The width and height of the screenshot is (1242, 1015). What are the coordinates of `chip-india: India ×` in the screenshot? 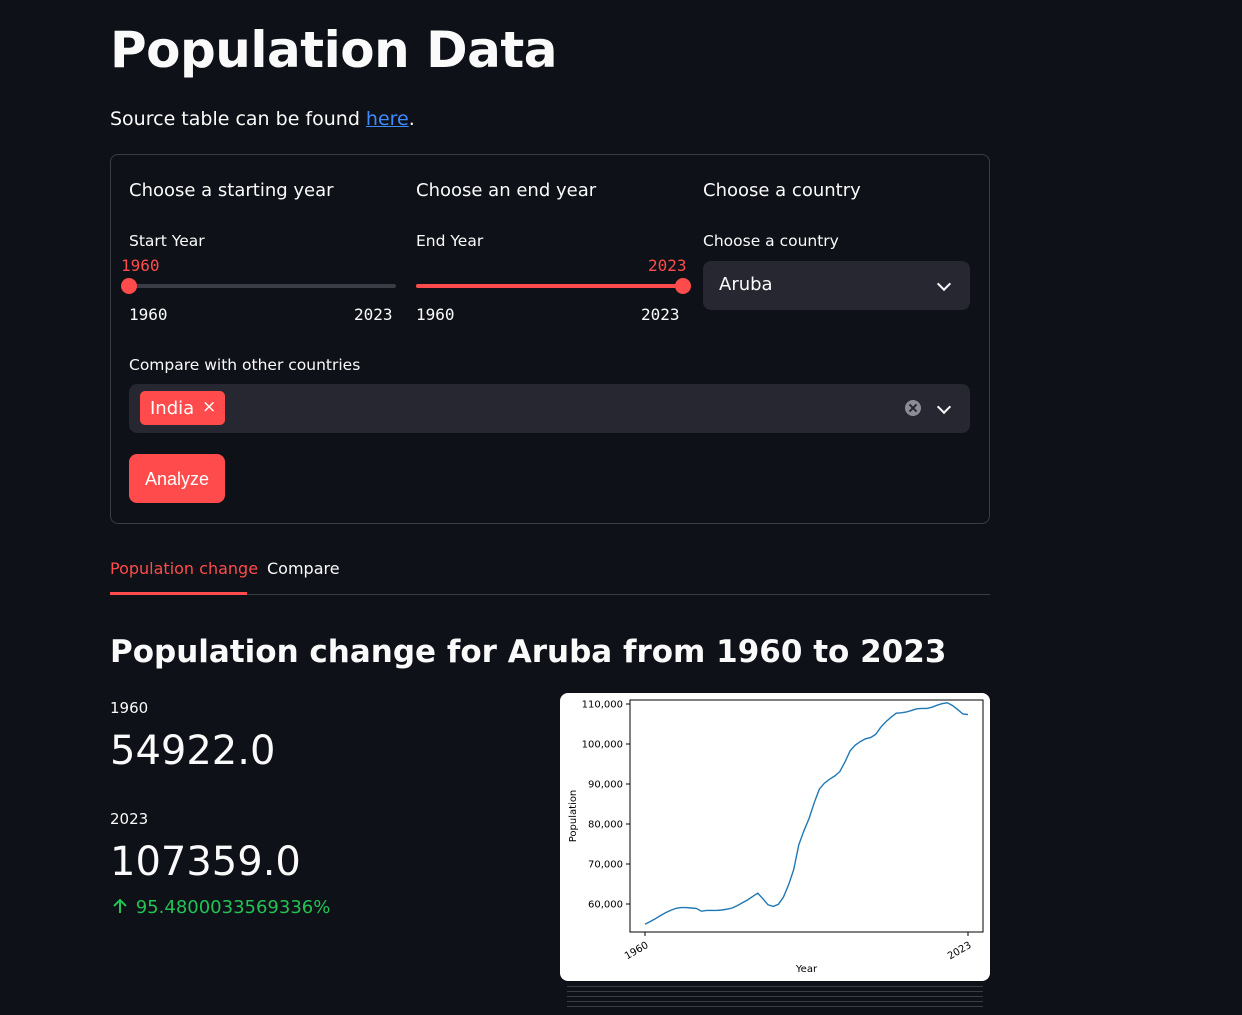 It's located at (182, 408).